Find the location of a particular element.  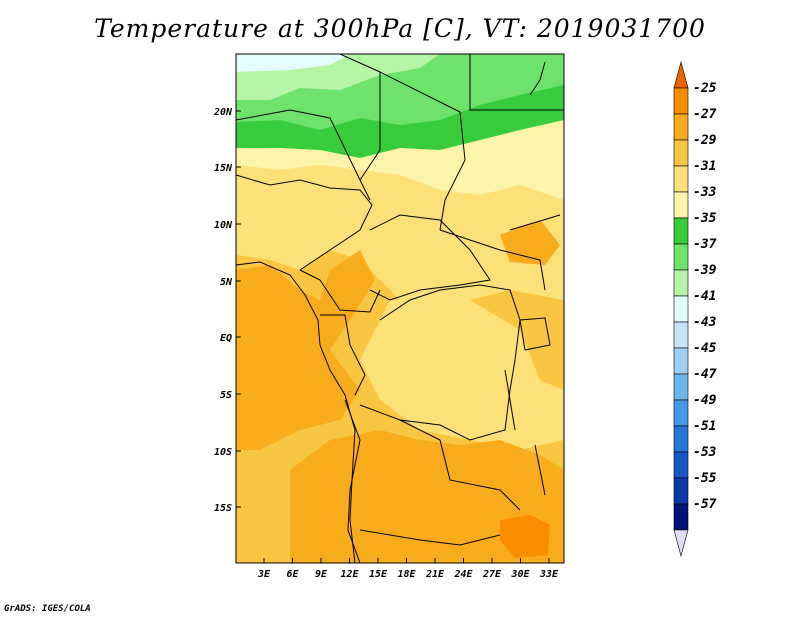

lon-tick-label: 12E is located at coordinates (349, 574).